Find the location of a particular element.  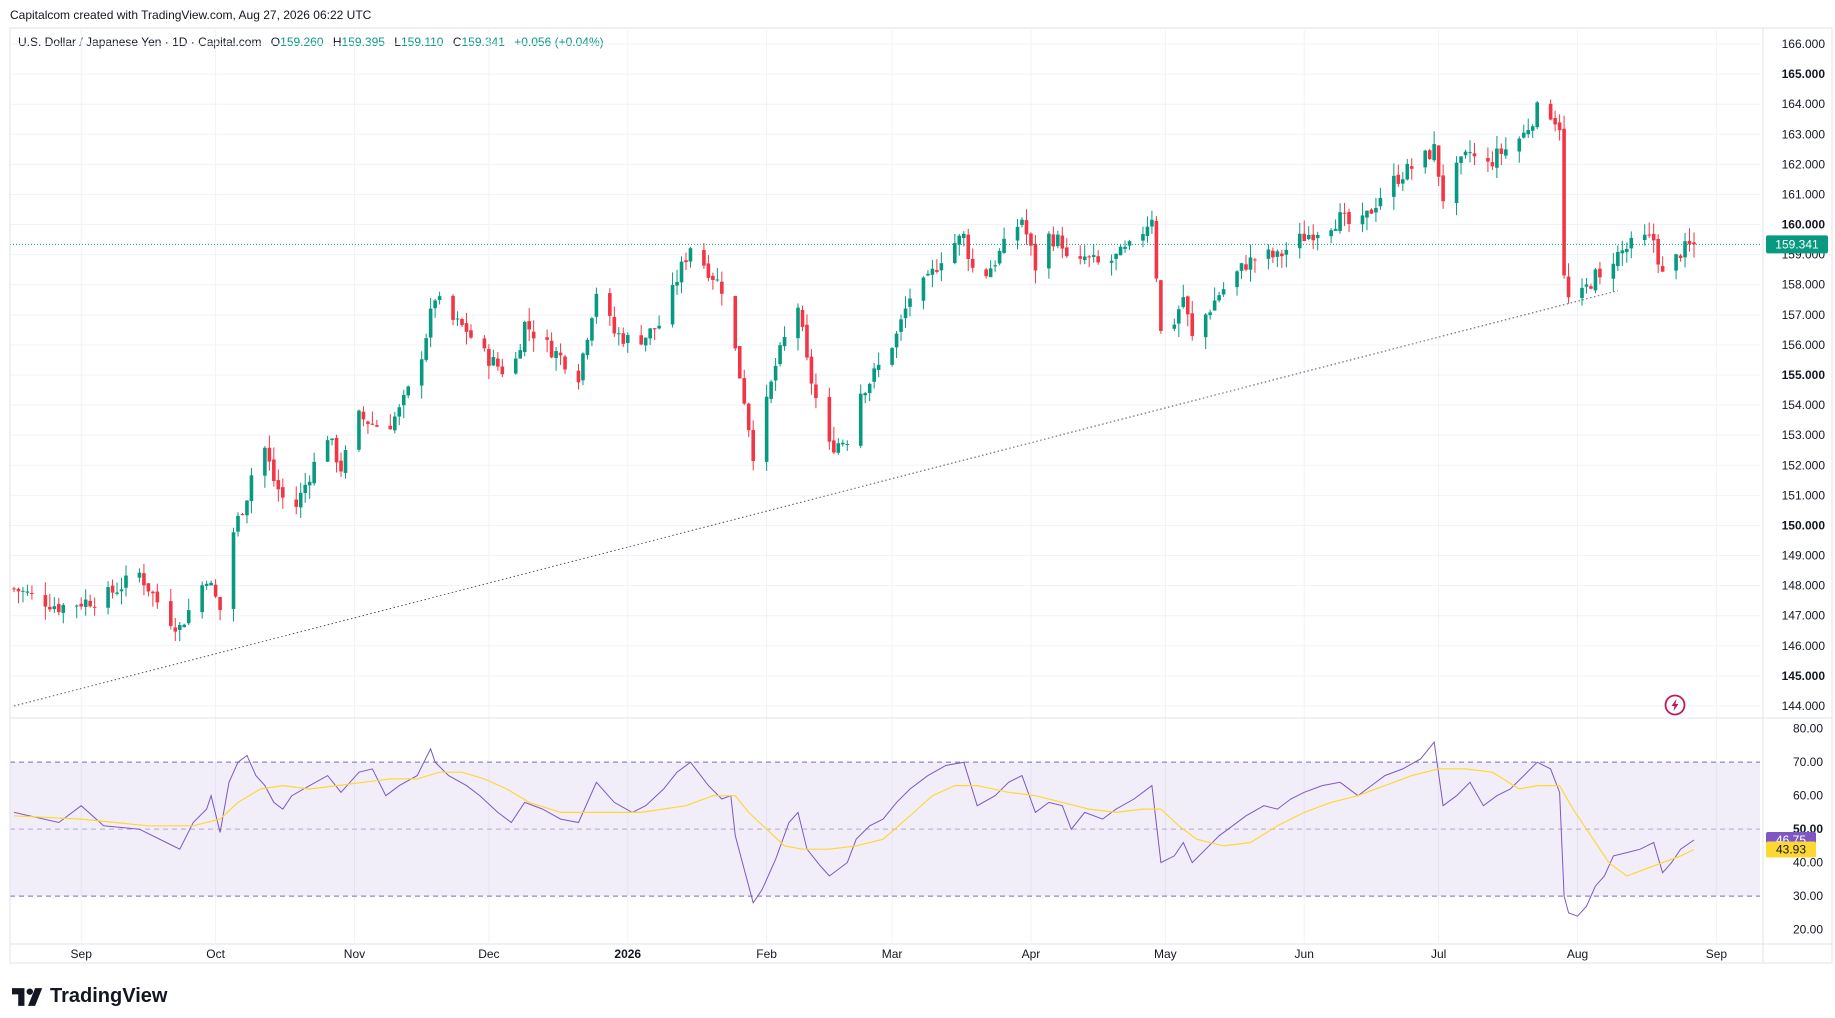

price-tick-label: 150.000 is located at coordinates (1804, 525).